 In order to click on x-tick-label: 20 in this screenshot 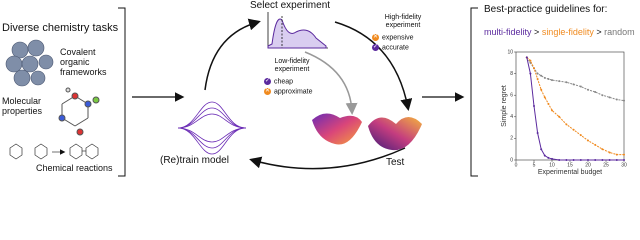, I will do `click(588, 165)`.